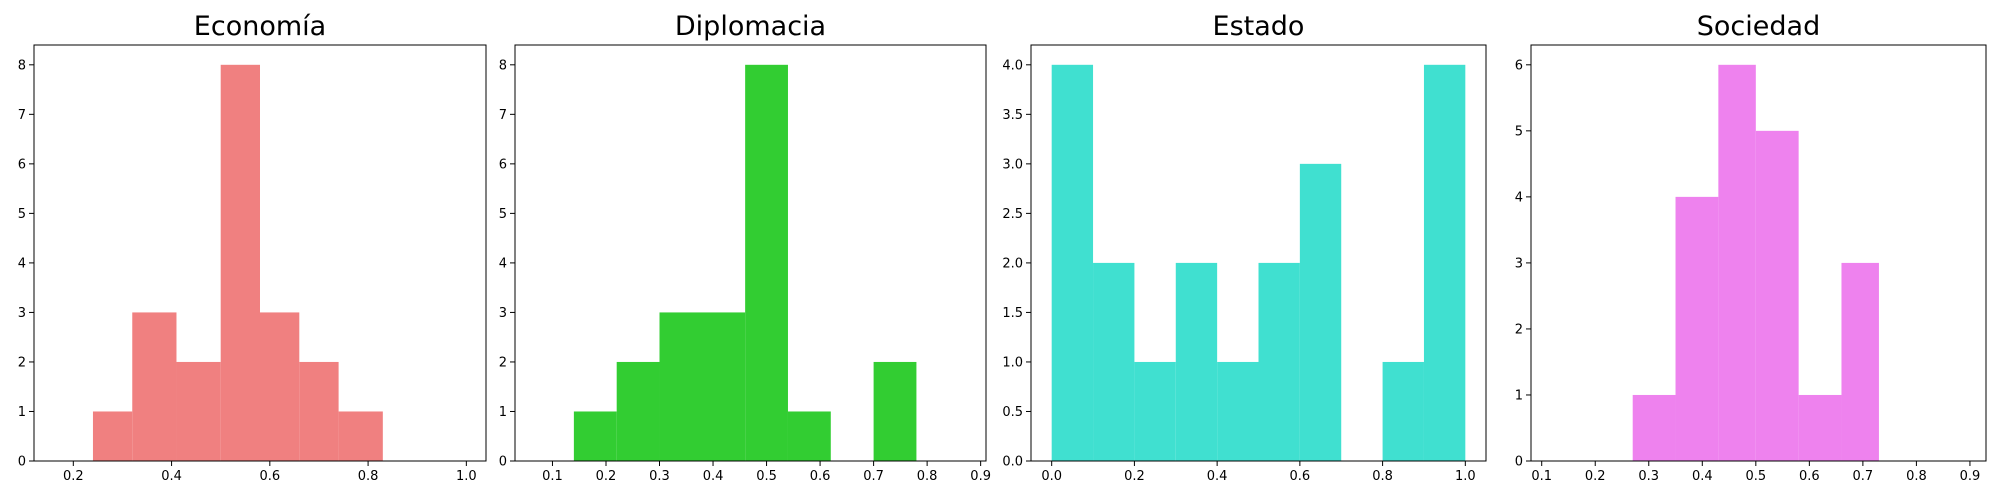 This screenshot has height=500, width=2000. What do you see at coordinates (1012, 115) in the screenshot?
I see `y-tick-label: 3.5` at bounding box center [1012, 115].